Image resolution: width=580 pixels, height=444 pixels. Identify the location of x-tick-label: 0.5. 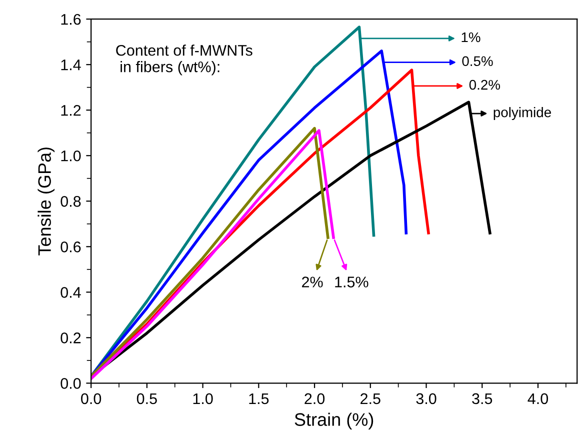
(146, 398).